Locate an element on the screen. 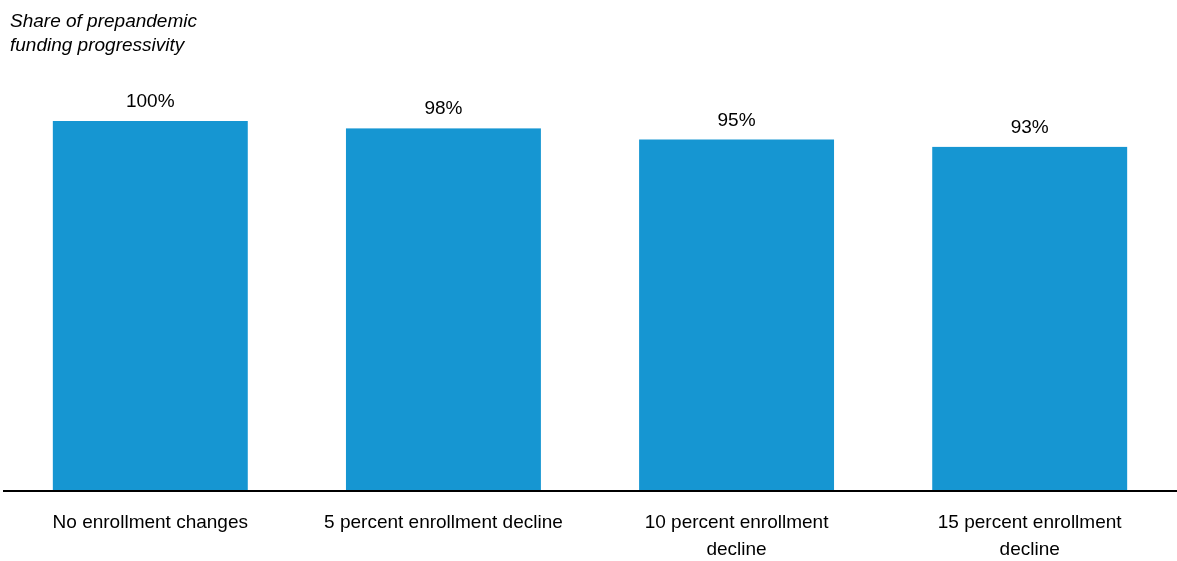 Image resolution: width=1177 pixels, height=561 pixels. data-label: 100% is located at coordinates (150, 100).